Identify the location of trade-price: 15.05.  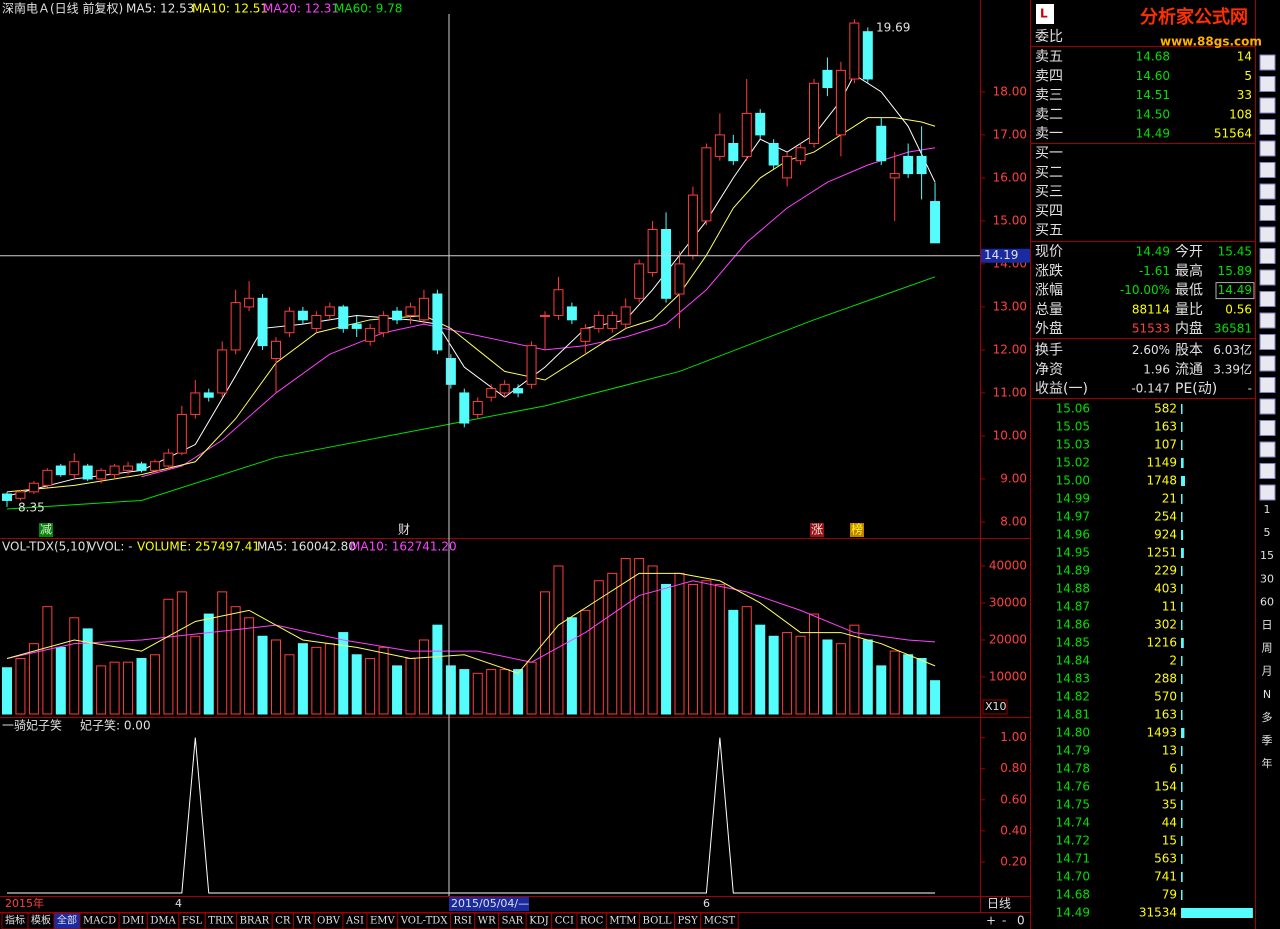
(1073, 427).